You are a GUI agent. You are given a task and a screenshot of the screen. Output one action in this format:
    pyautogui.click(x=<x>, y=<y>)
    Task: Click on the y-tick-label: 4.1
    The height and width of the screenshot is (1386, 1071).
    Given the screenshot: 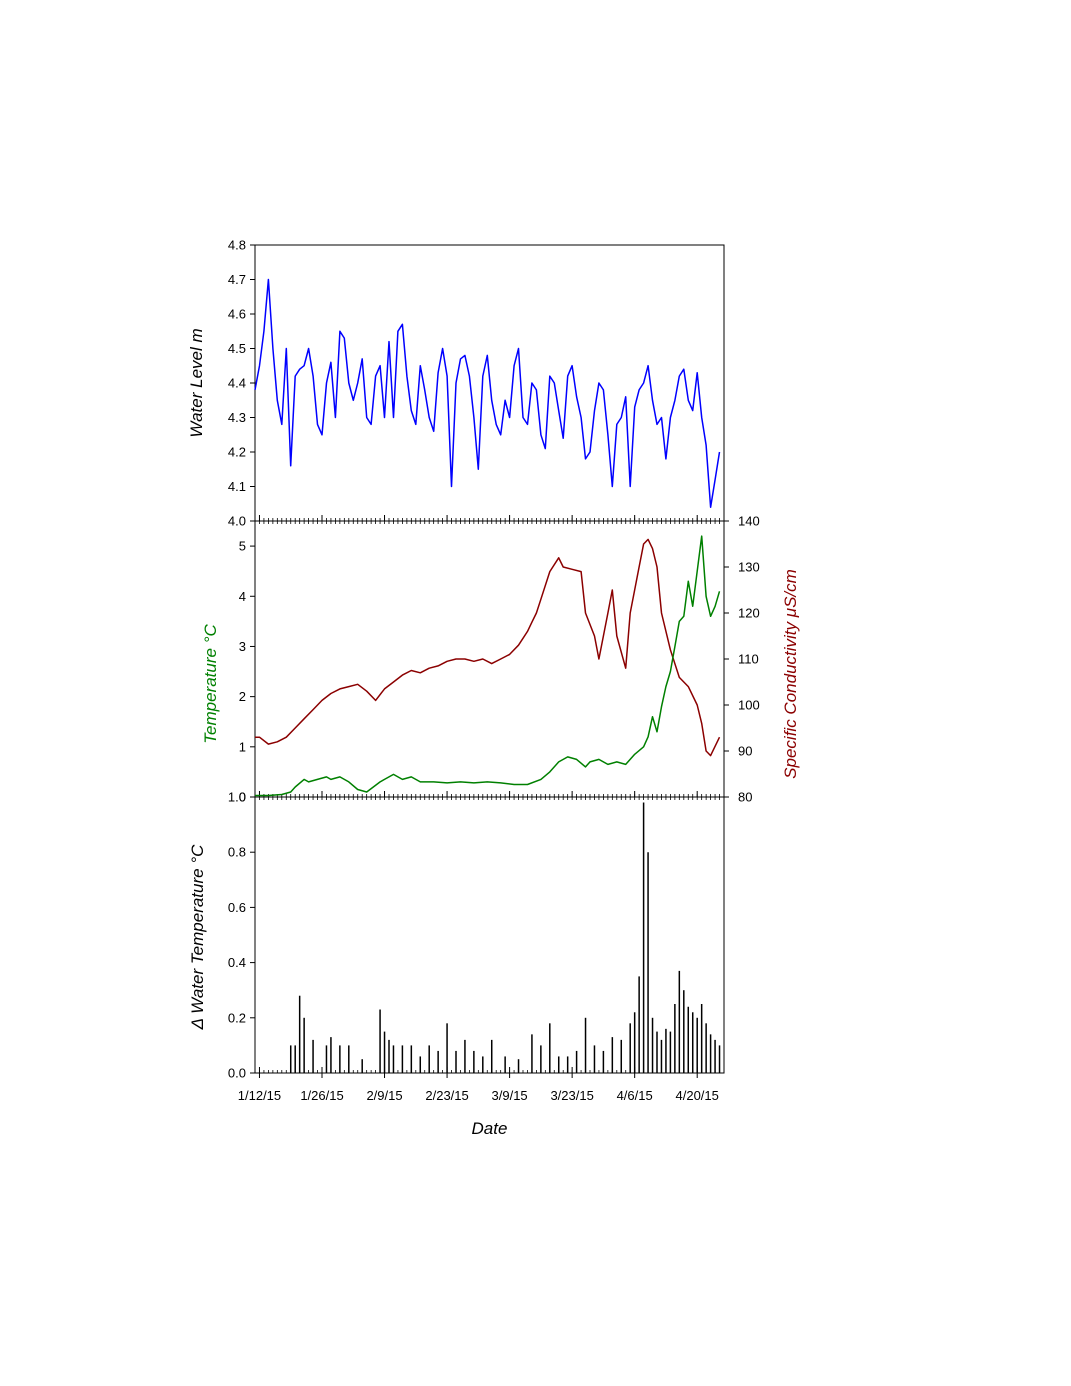 What is the action you would take?
    pyautogui.click(x=237, y=486)
    